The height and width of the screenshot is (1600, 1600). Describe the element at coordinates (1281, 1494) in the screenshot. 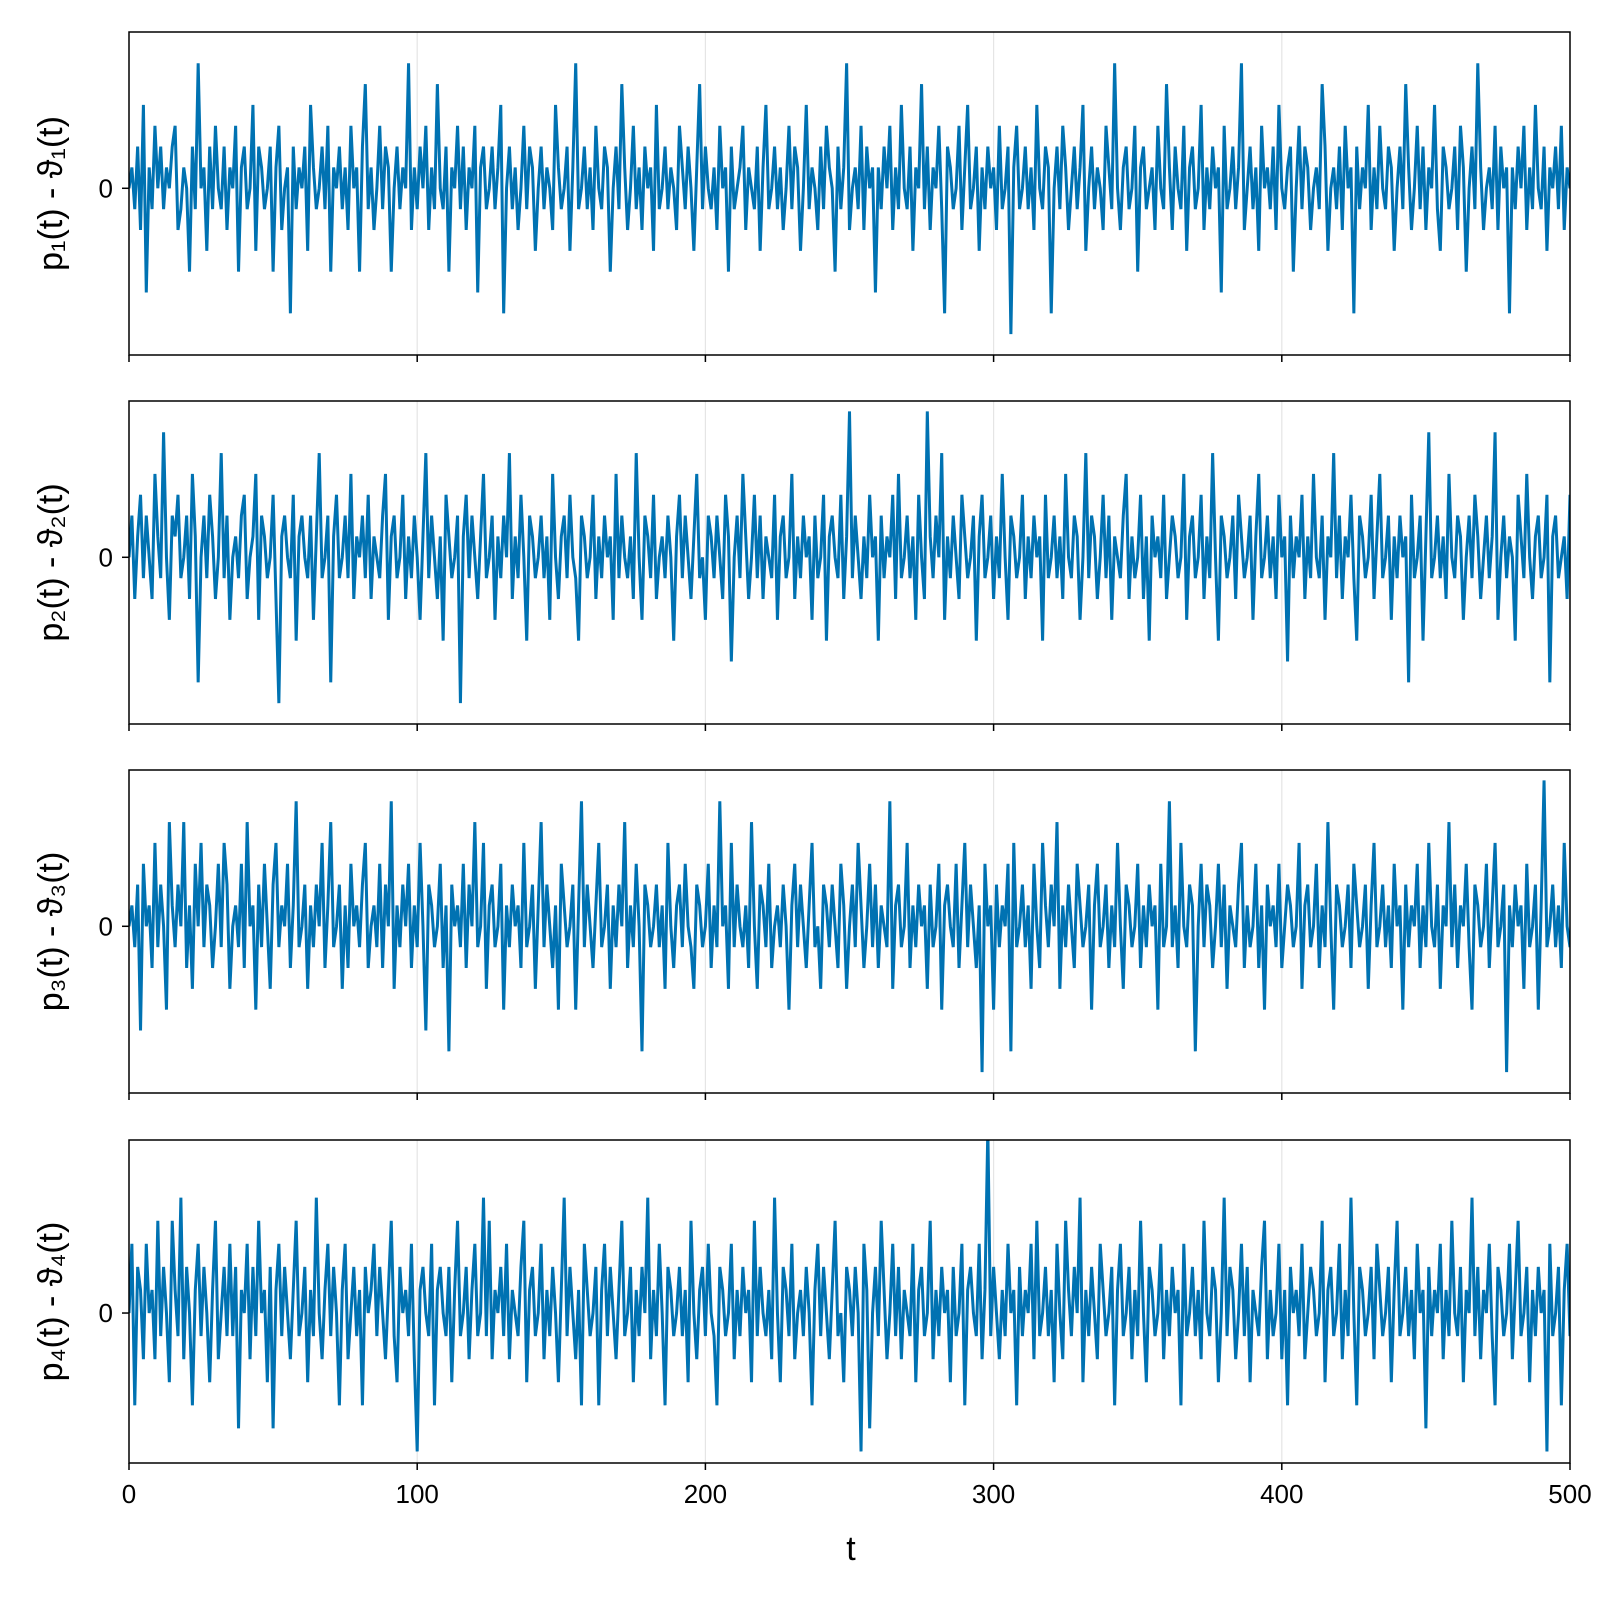

I see `x-tick-label: 400` at that location.